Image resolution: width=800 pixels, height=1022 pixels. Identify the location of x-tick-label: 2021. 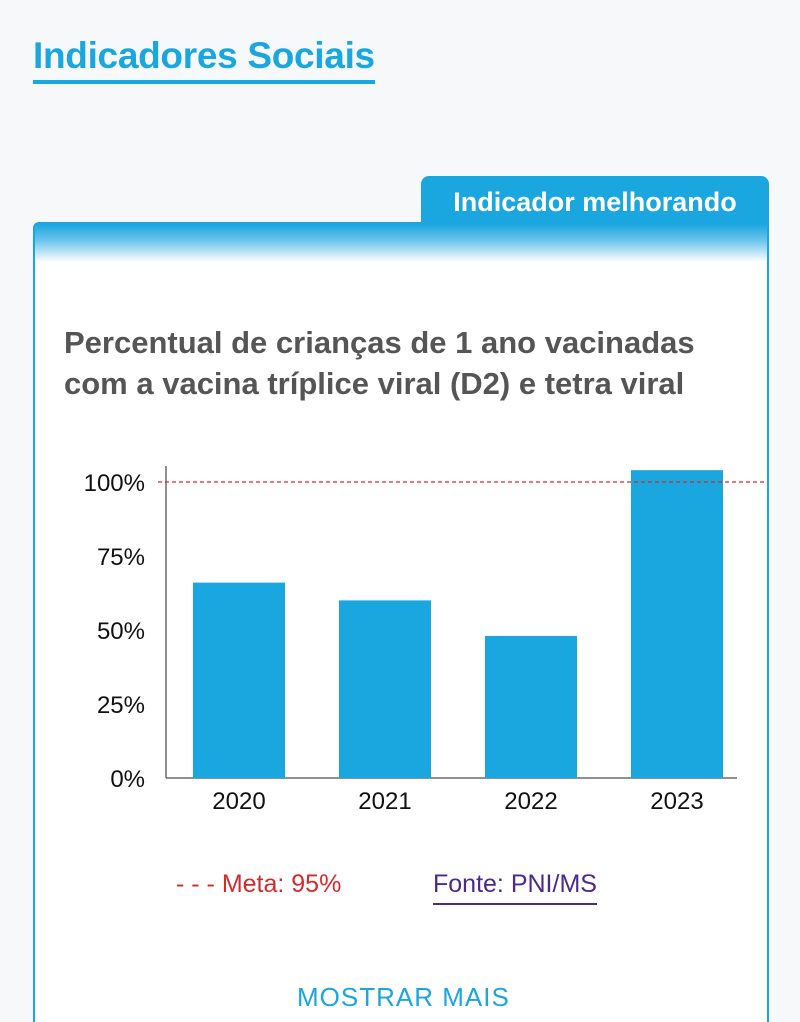
(384, 801).